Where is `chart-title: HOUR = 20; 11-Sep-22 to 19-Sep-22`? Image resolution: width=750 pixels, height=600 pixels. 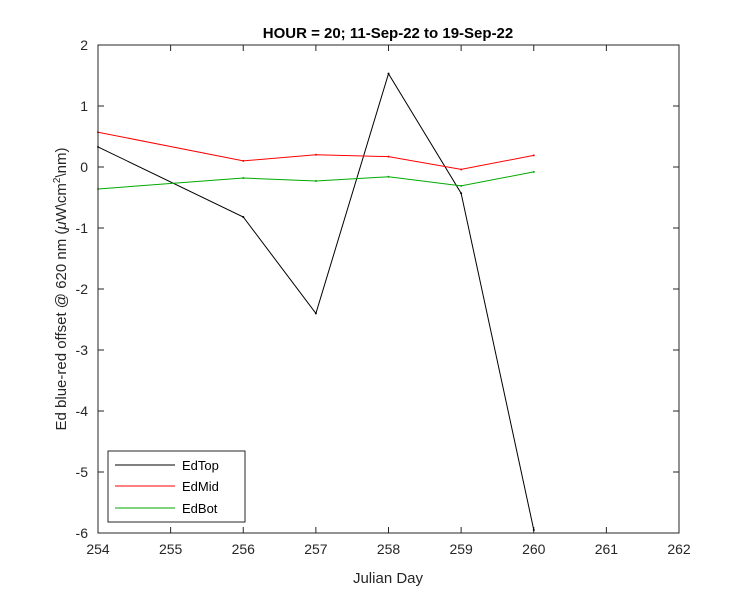
chart-title: HOUR = 20; 11-Sep-22 to 19-Sep-22 is located at coordinates (388, 33).